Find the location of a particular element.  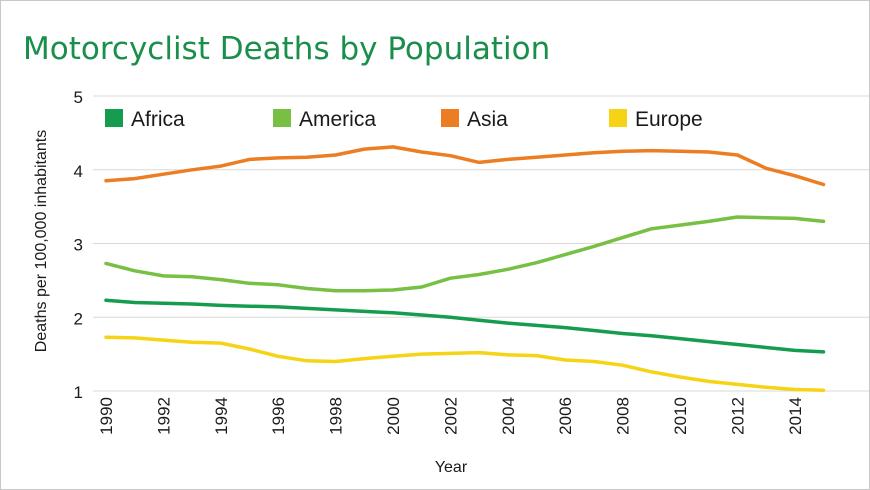

x-tick-label: 1992 is located at coordinates (163, 416).